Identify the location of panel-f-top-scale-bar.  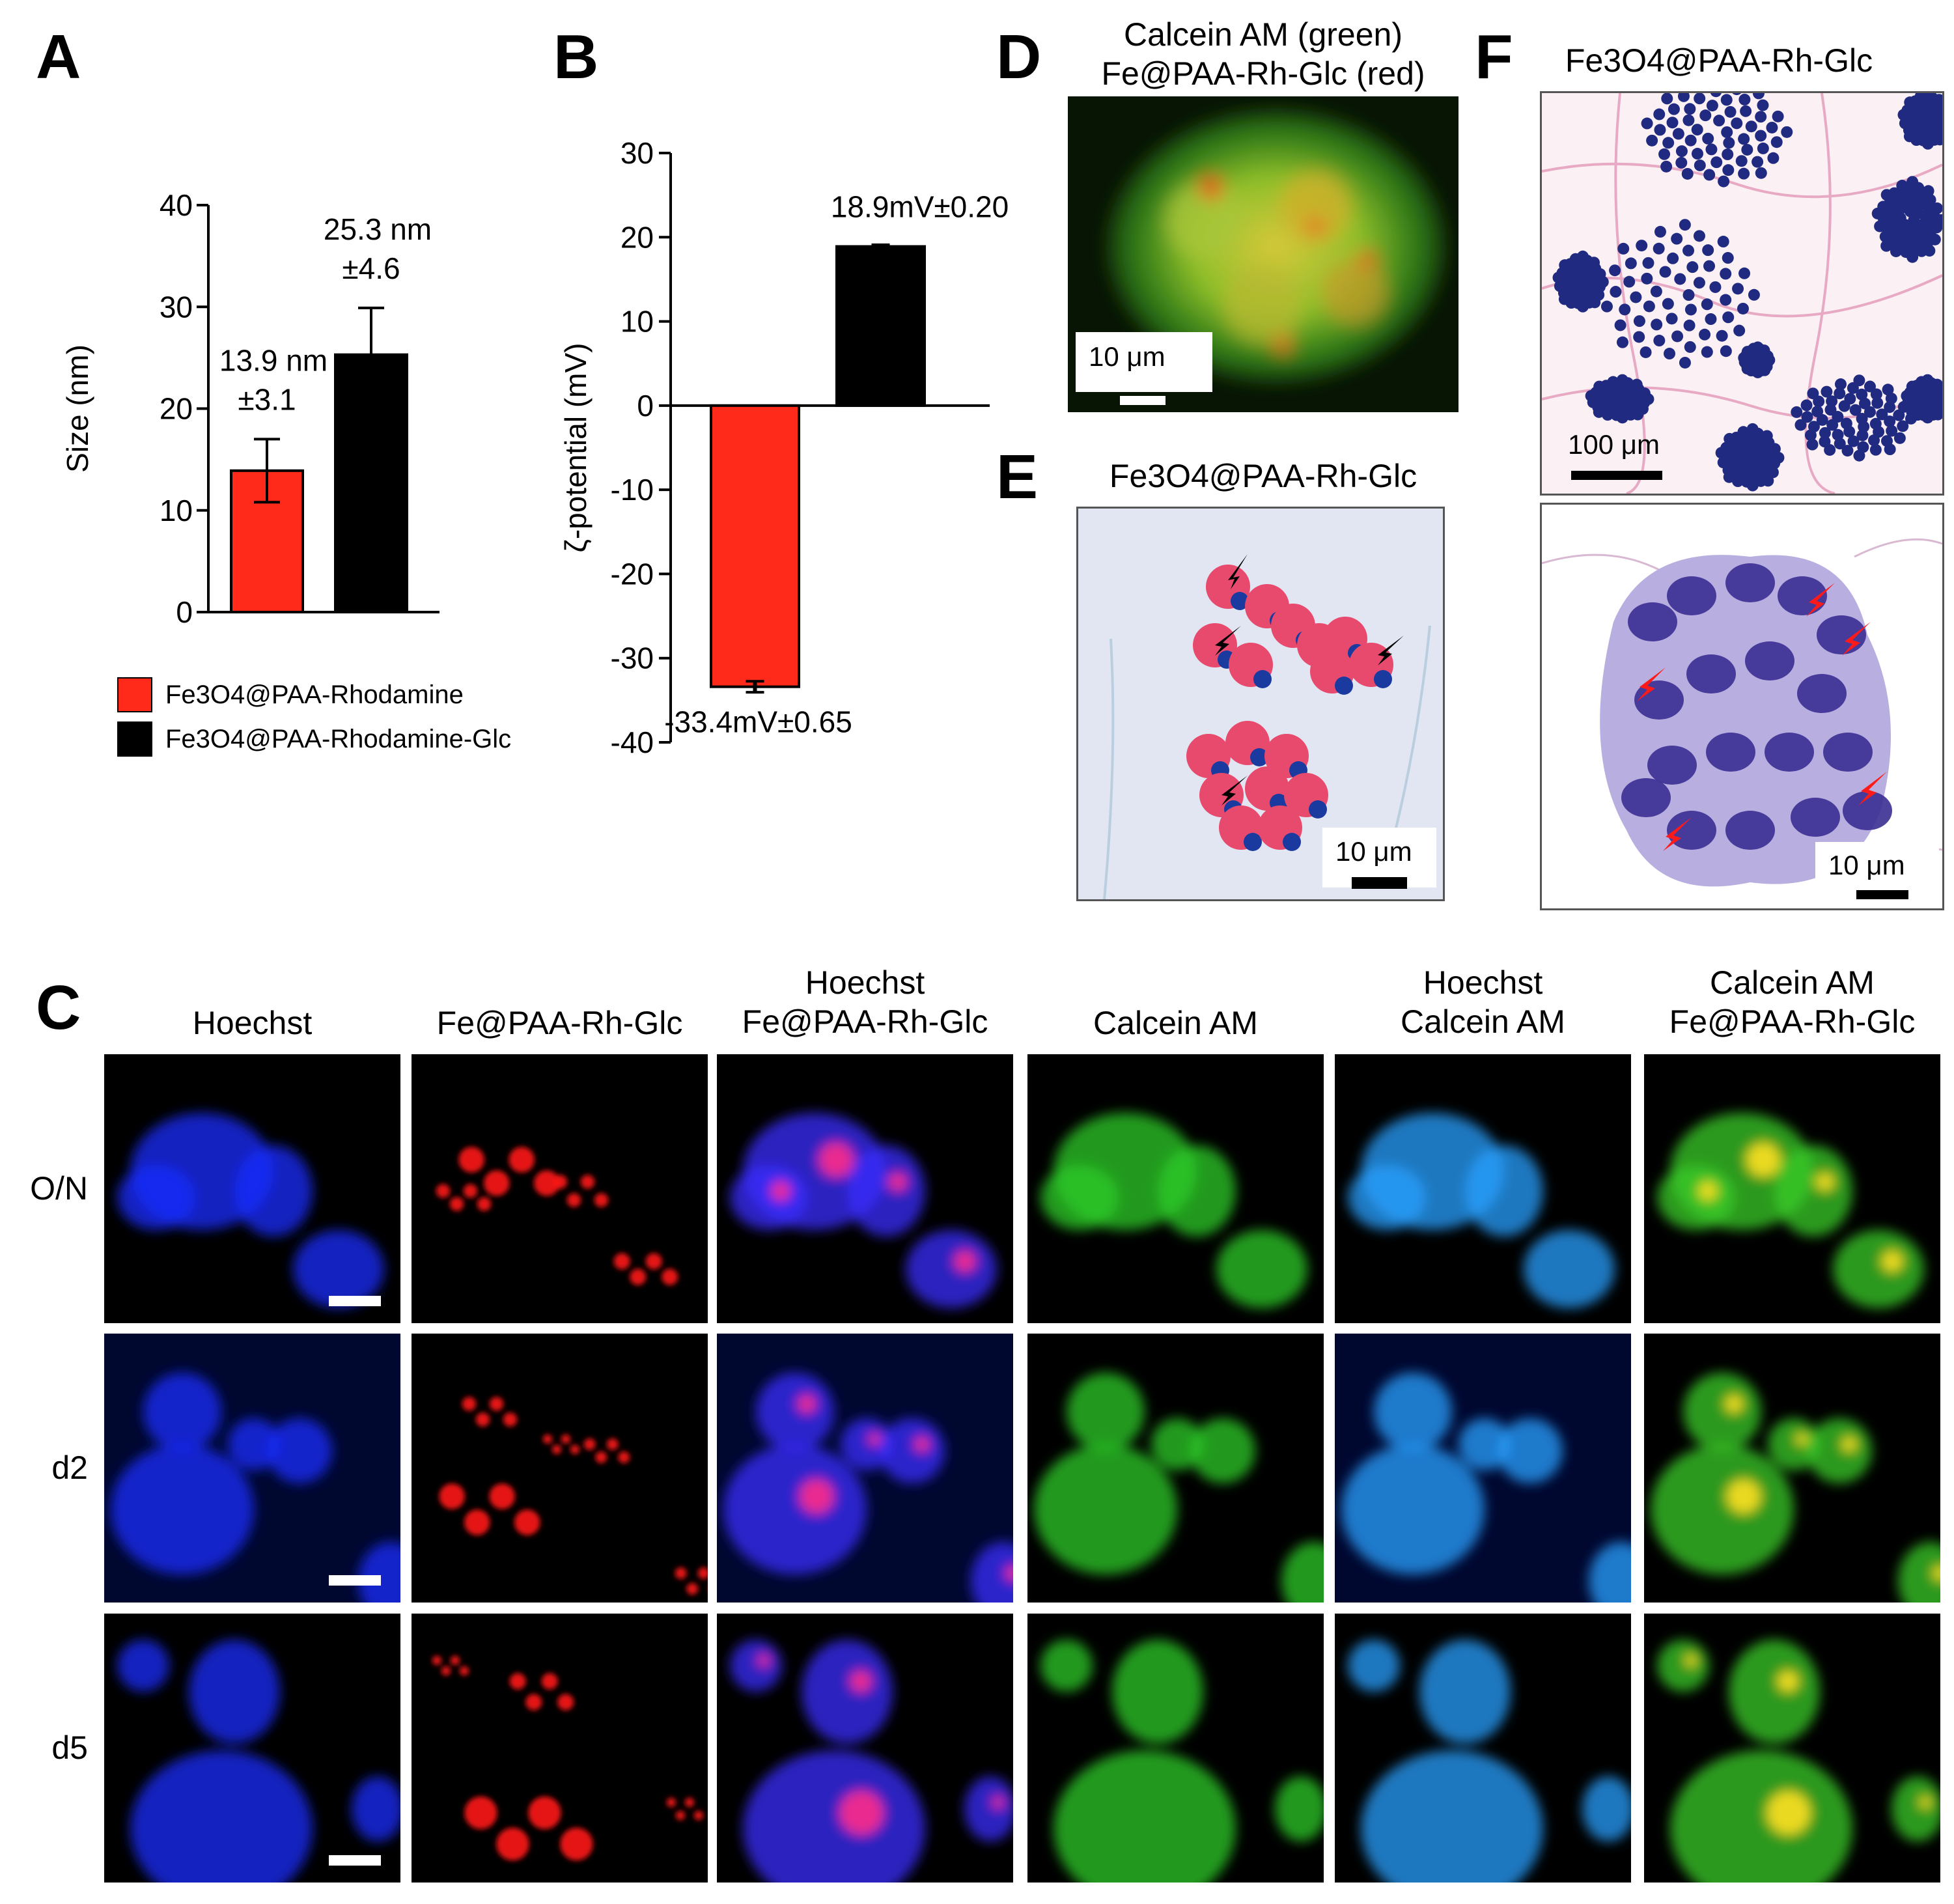
(1617, 476).